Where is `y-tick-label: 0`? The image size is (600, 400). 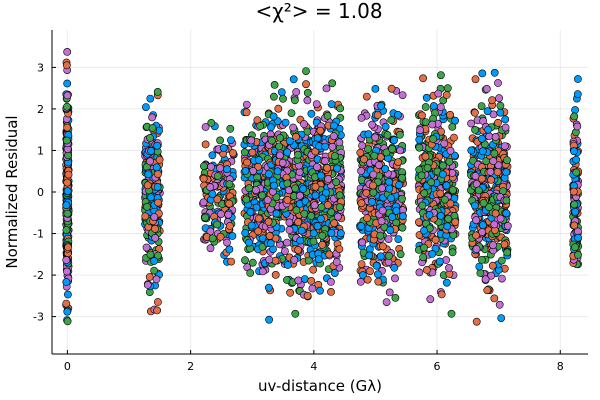
y-tick-label: 0 is located at coordinates (40, 192).